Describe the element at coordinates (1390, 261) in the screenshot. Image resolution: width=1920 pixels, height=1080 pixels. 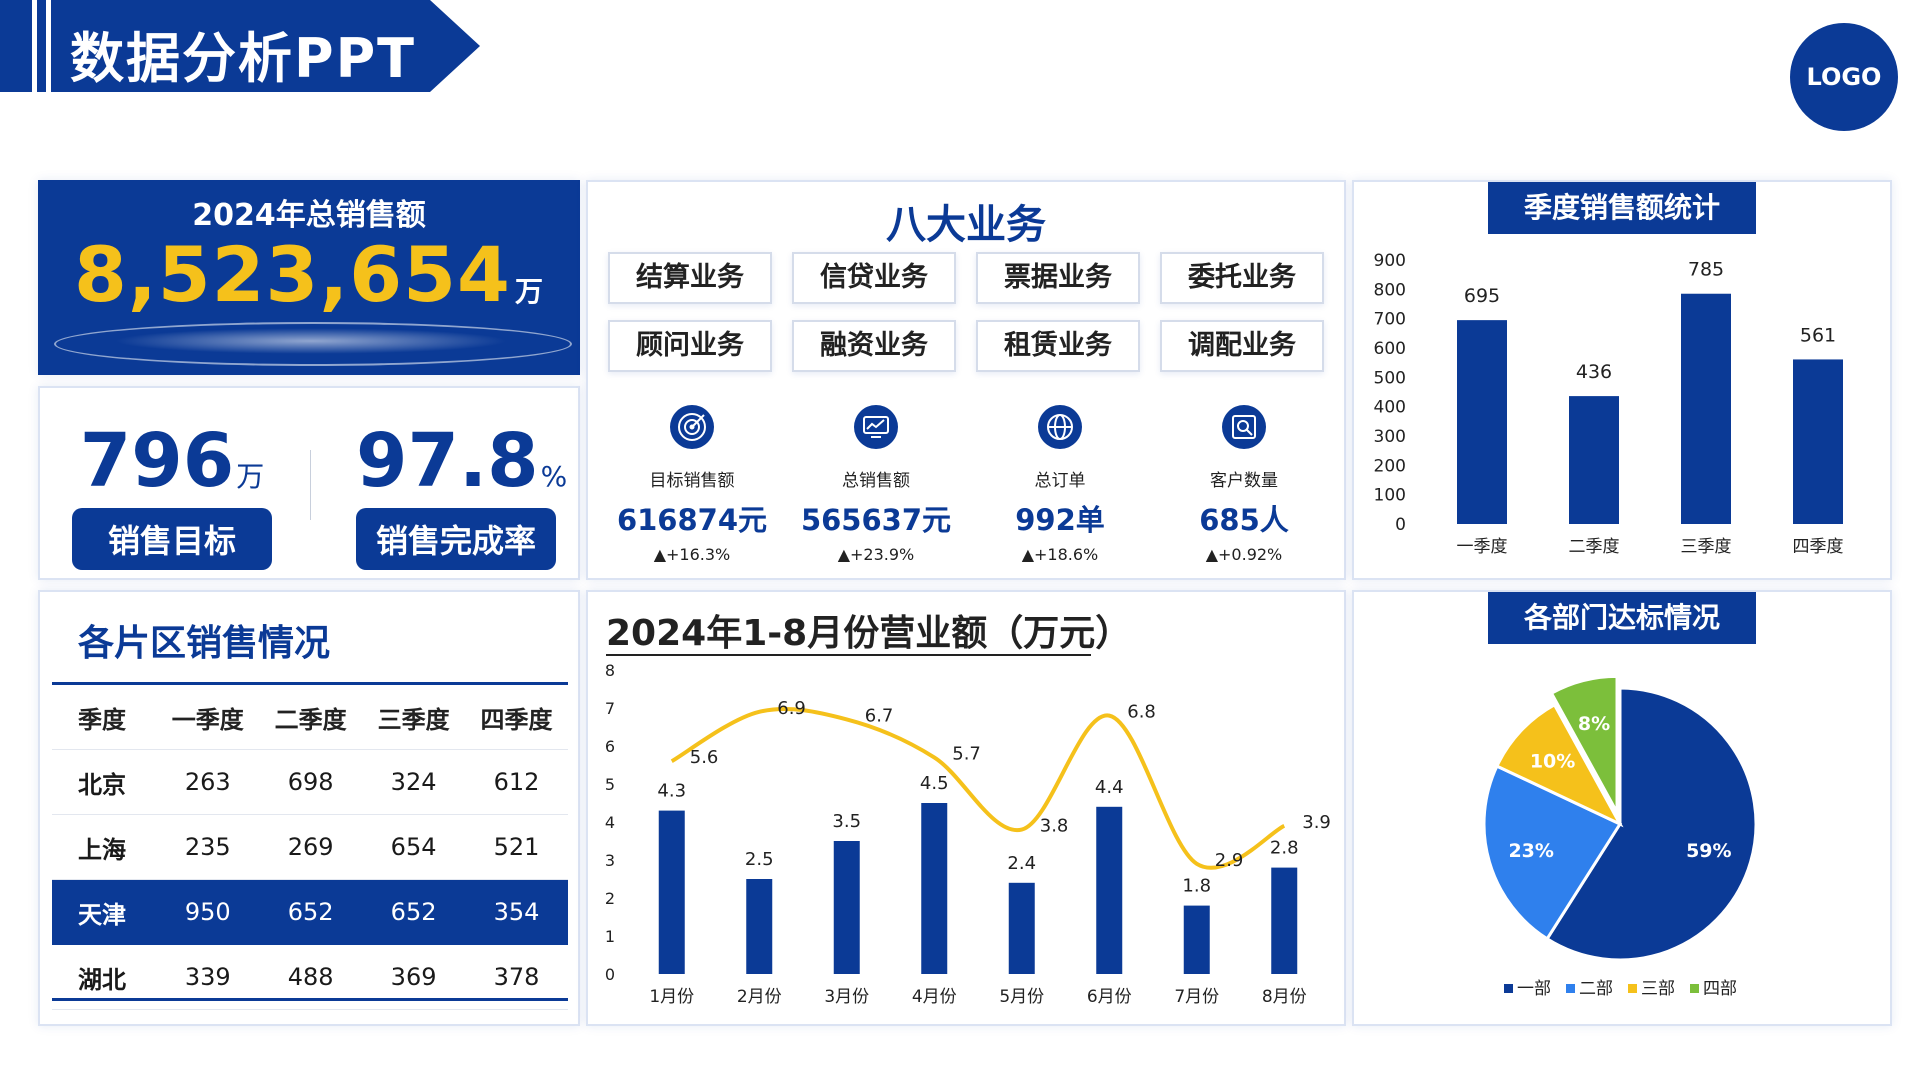
I see `y-tick-label: 900` at that location.